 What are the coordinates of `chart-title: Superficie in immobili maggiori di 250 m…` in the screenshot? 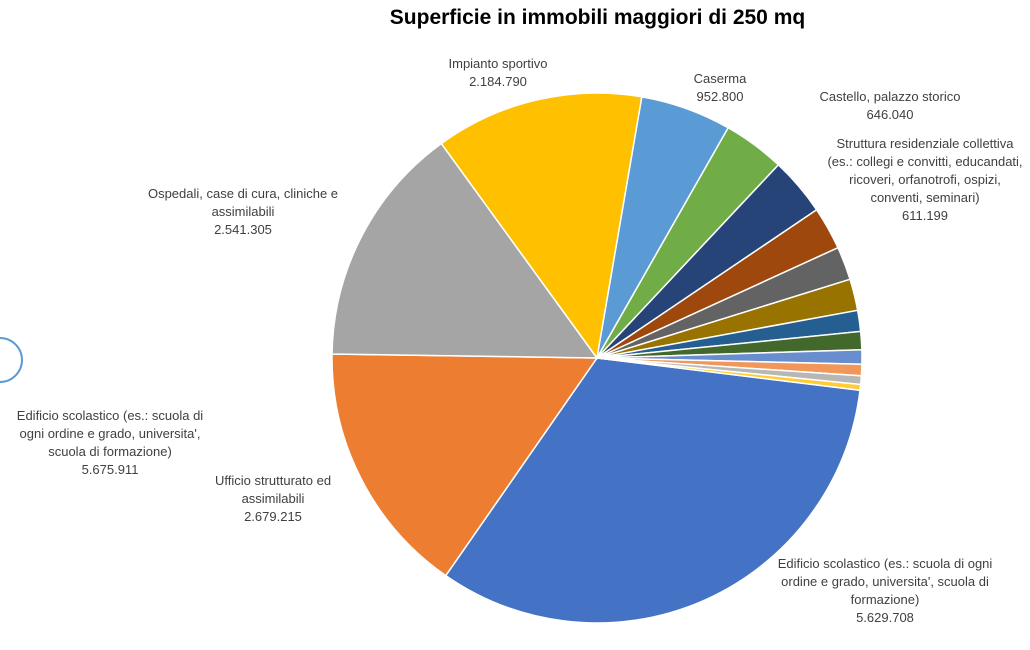 It's located at (597, 17).